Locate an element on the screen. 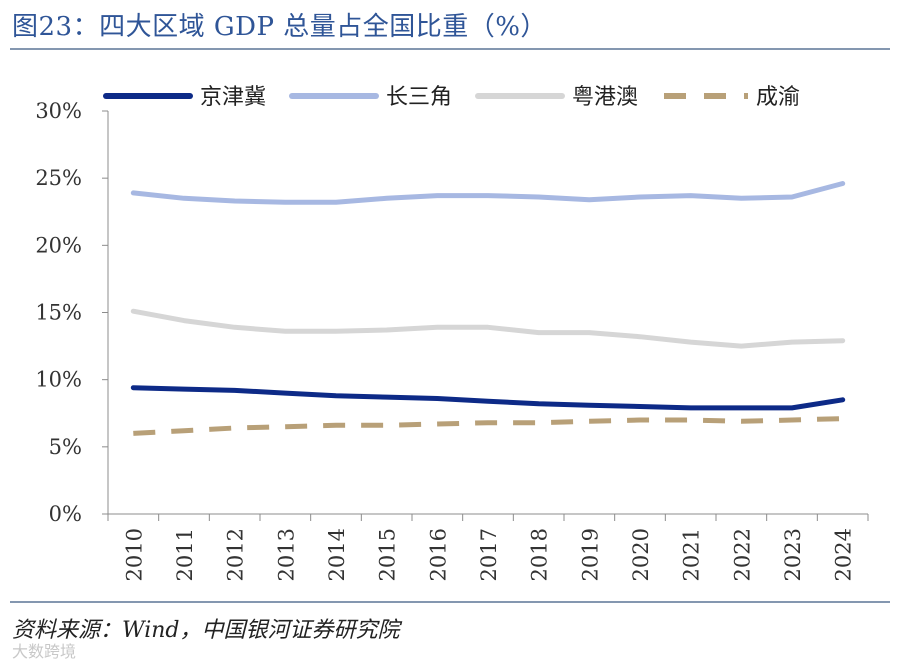 The width and height of the screenshot is (902, 662). legend-label-成渝: 成渝 is located at coordinates (778, 97).